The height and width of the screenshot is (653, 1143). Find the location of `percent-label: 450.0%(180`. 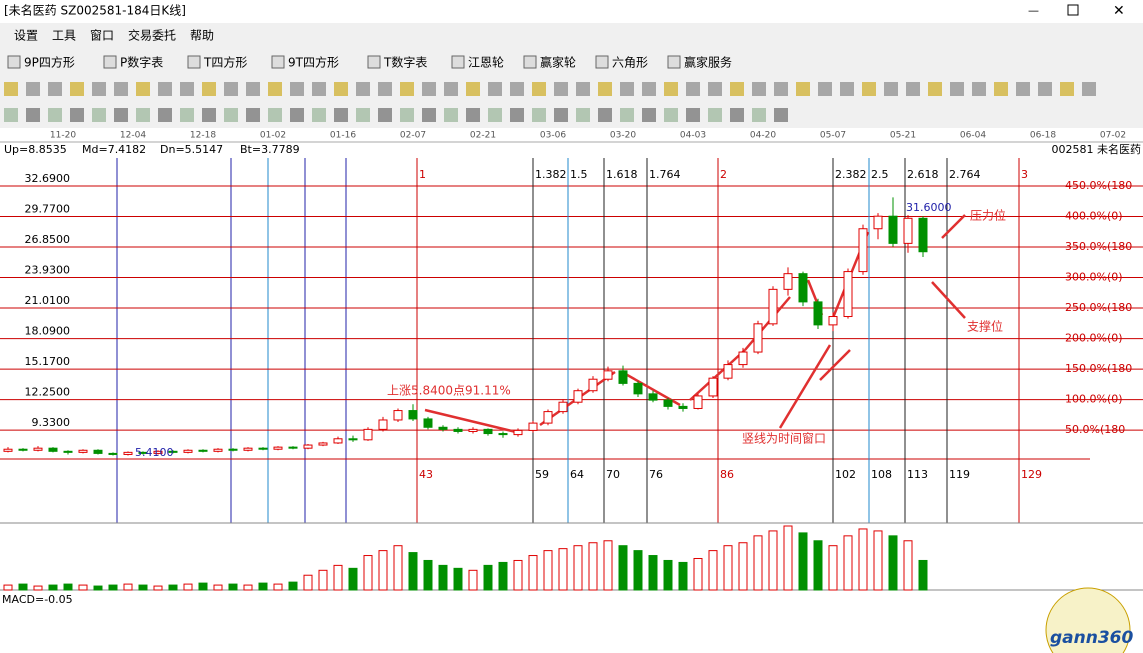

percent-label: 450.0%(180 is located at coordinates (1098, 185).